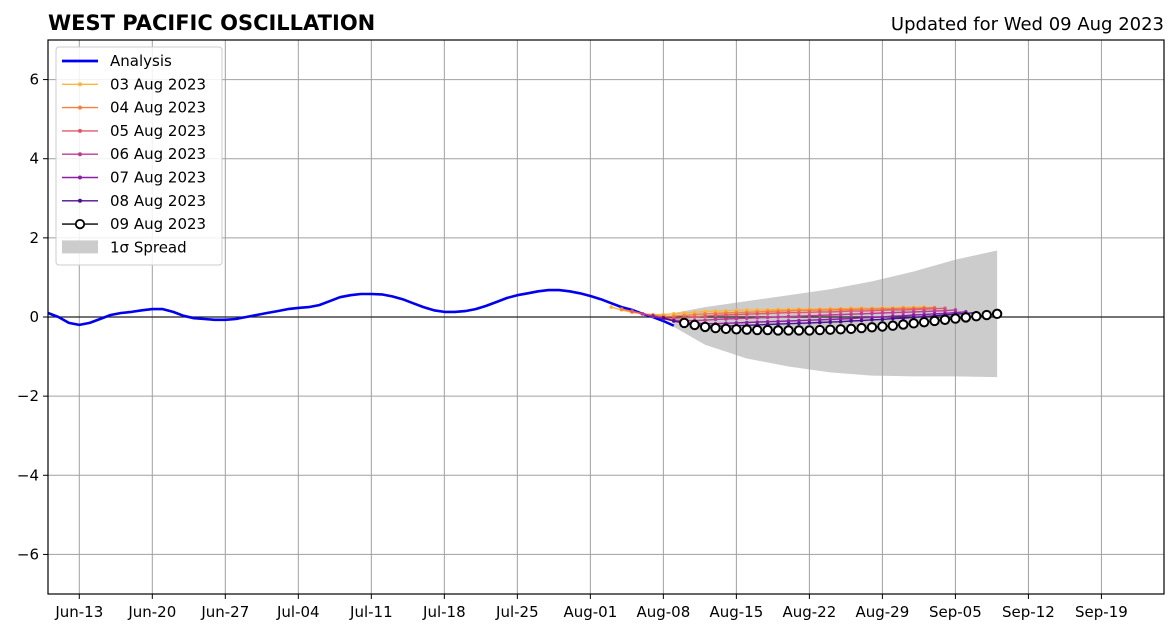  What do you see at coordinates (955, 612) in the screenshot?
I see `x-tick-label: Sep-05` at bounding box center [955, 612].